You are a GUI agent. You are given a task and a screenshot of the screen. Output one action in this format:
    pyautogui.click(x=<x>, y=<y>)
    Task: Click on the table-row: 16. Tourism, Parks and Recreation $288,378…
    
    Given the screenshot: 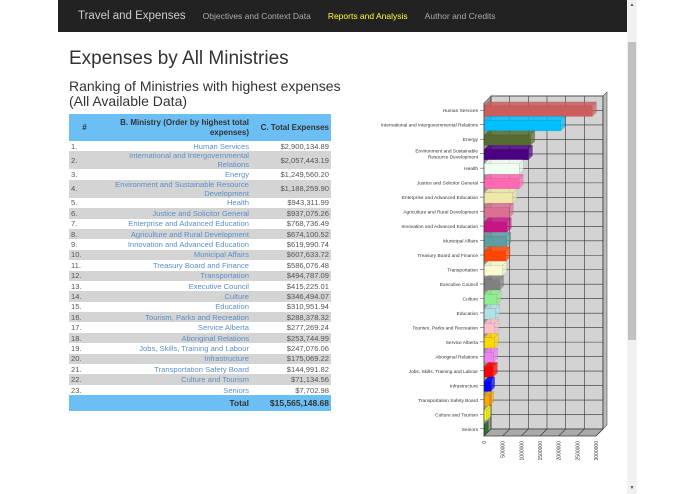 What is the action you would take?
    pyautogui.click(x=200, y=317)
    